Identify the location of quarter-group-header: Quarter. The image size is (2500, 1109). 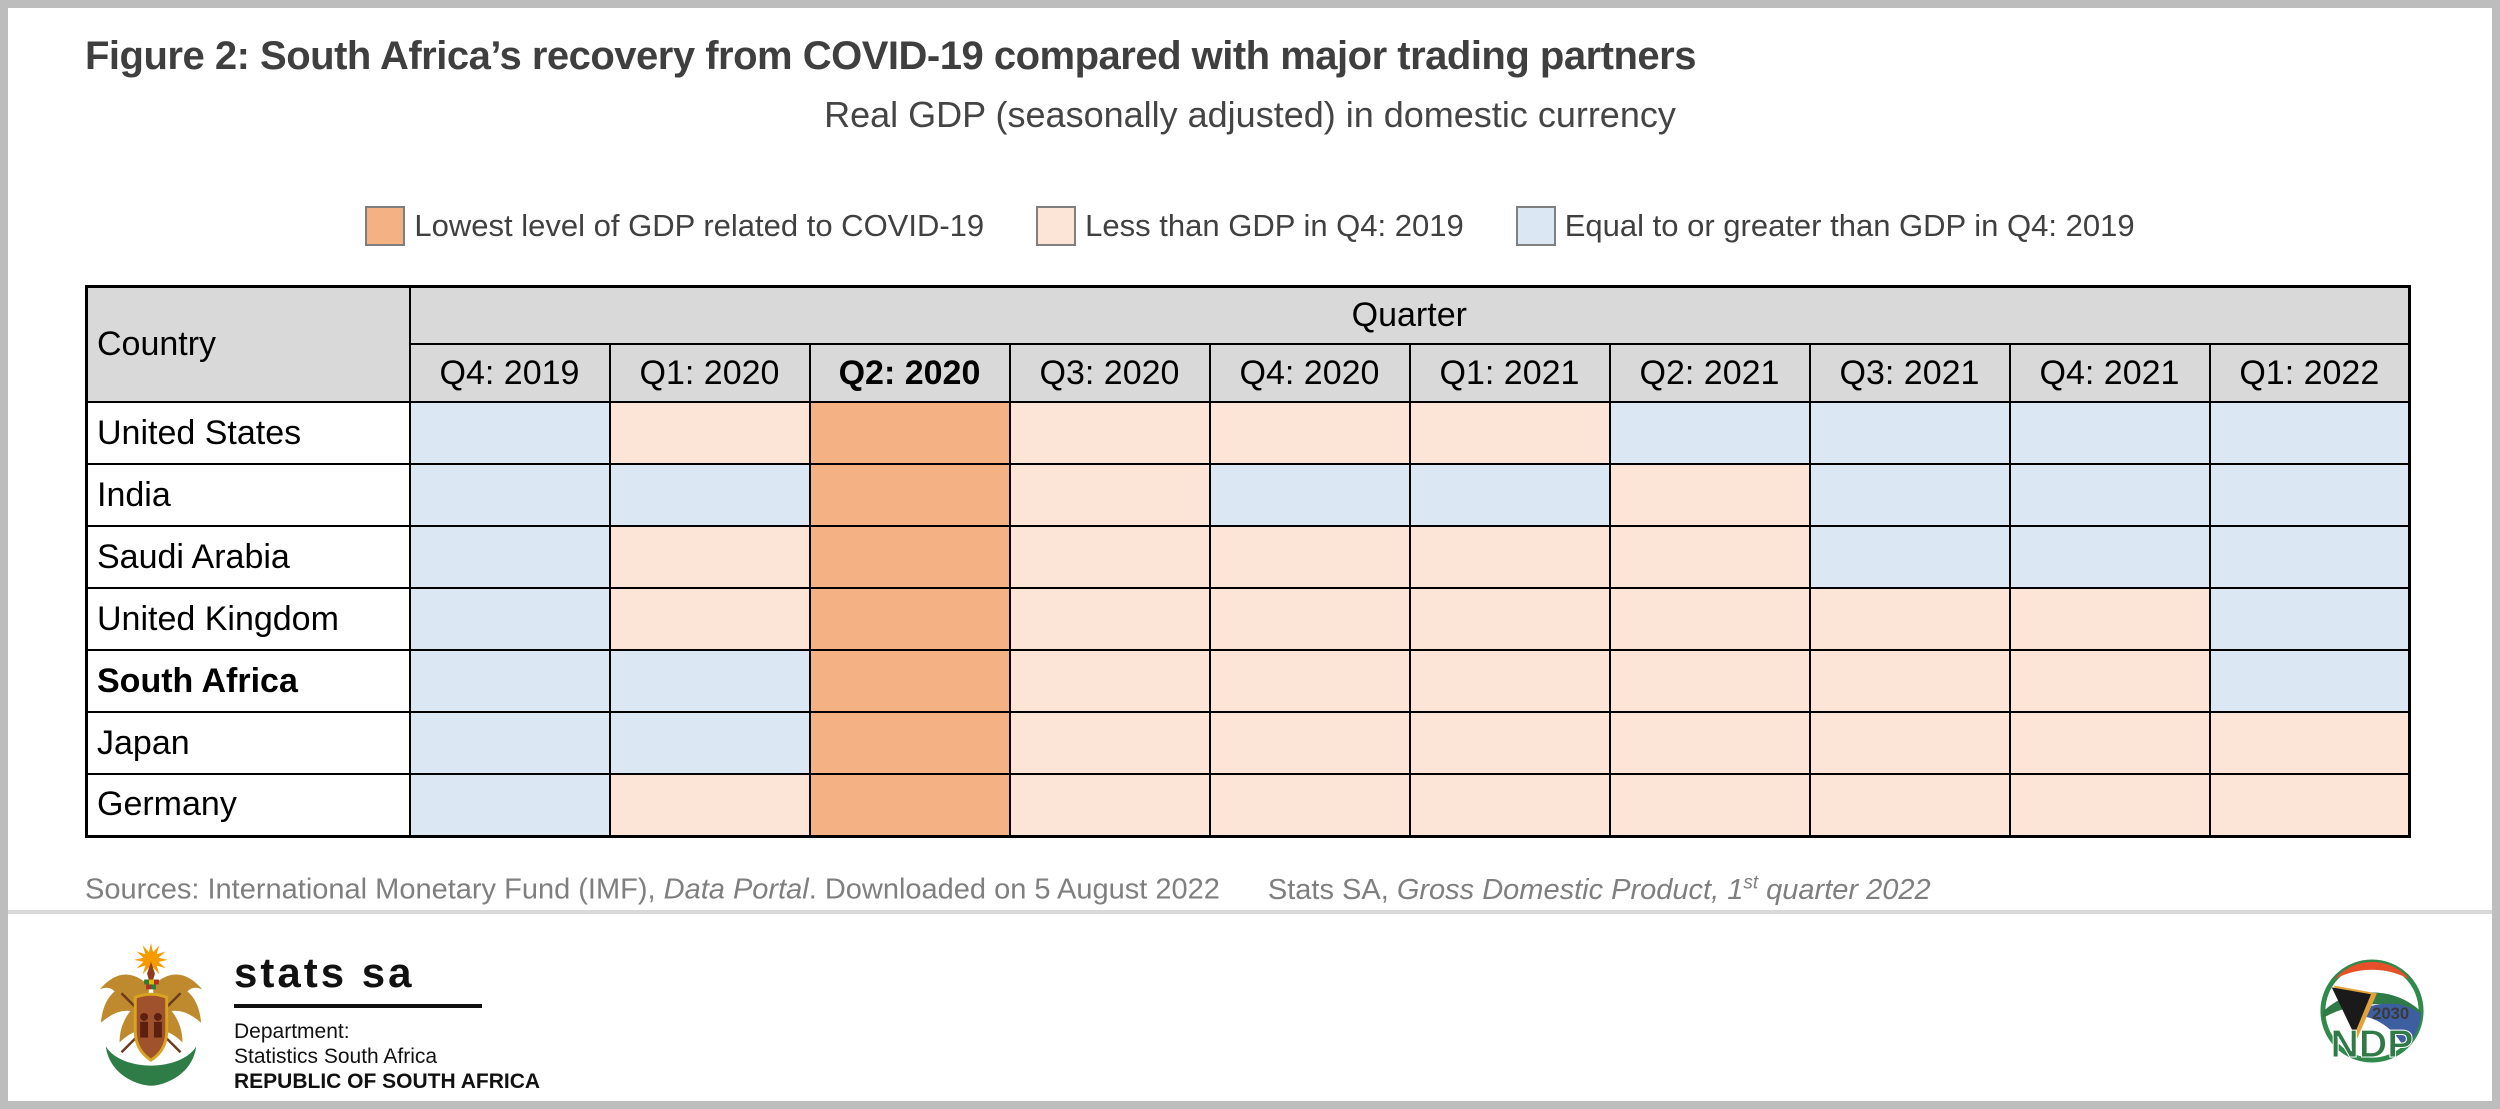
(1409, 315).